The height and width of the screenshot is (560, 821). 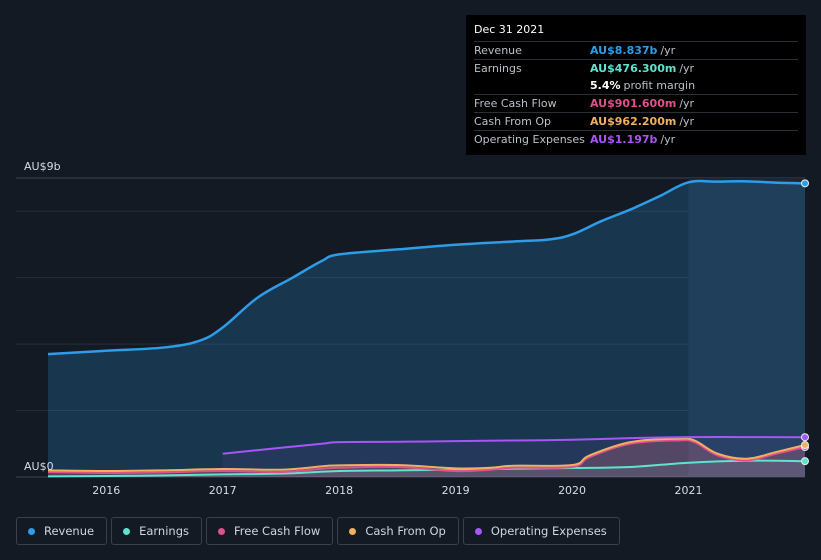 What do you see at coordinates (624, 139) in the screenshot?
I see `tooltip-row-value: AU$1.197b` at bounding box center [624, 139].